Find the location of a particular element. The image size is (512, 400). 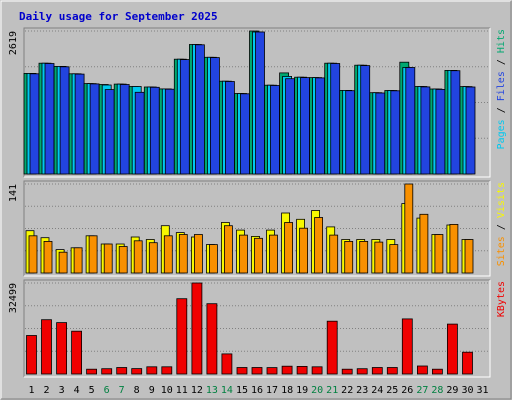

bar-pages-day-9: Pages 9: 1587 is located at coordinates (154, 130).